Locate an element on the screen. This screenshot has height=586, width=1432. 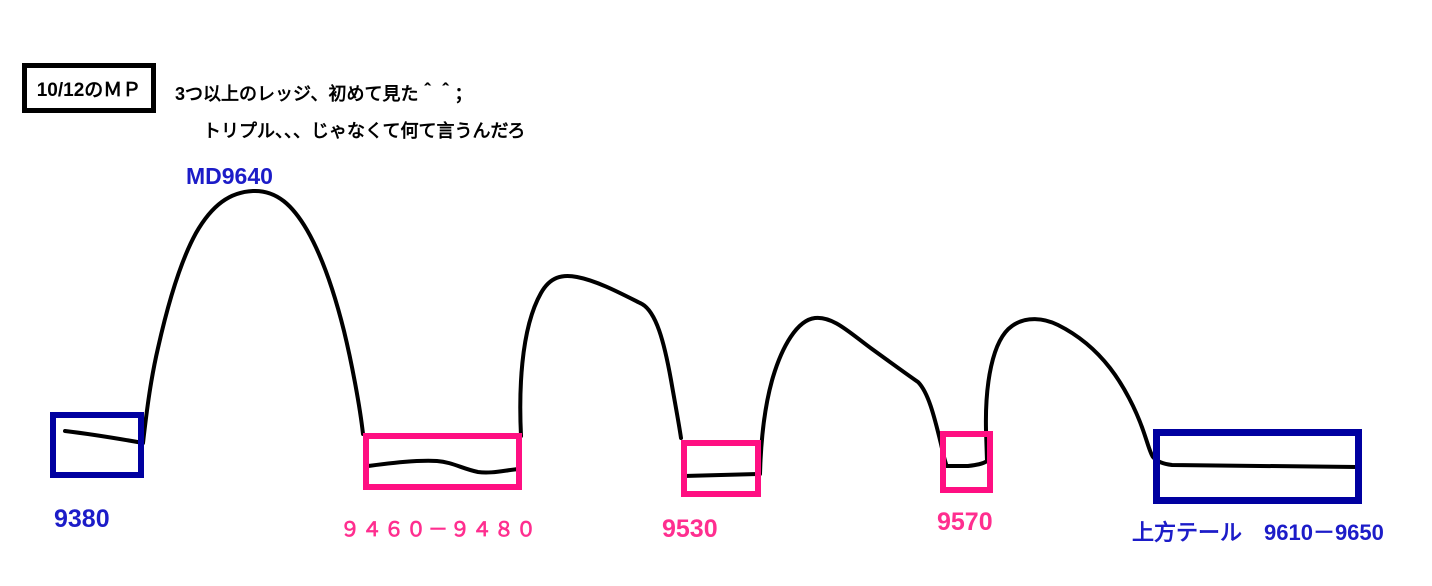
label-9530: 9530 is located at coordinates (690, 529).